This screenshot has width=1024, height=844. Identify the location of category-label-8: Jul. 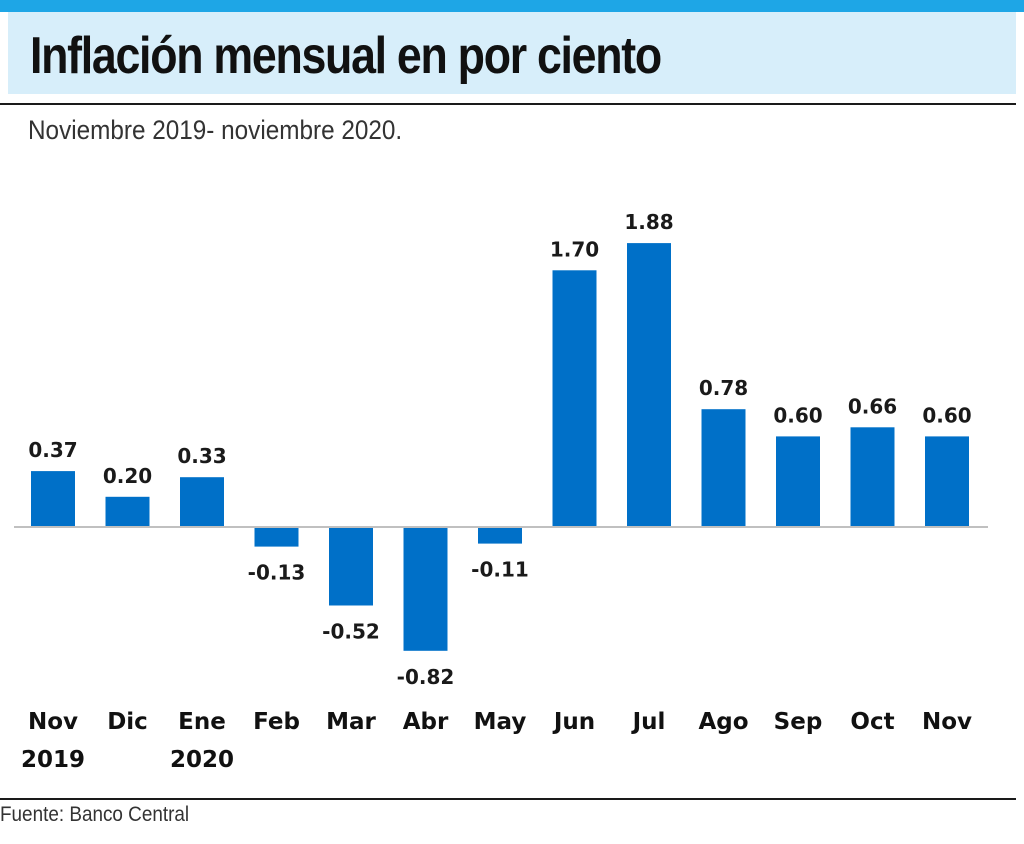
(648, 722).